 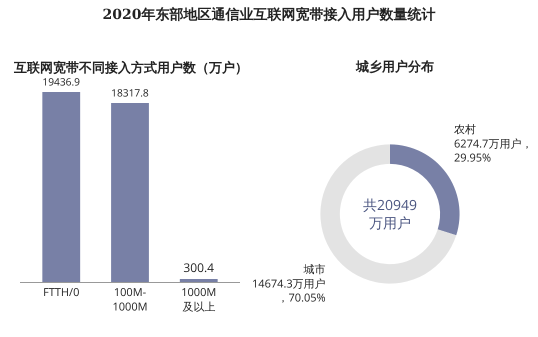 What do you see at coordinates (61, 81) in the screenshot?
I see `data-label: 19436.9` at bounding box center [61, 81].